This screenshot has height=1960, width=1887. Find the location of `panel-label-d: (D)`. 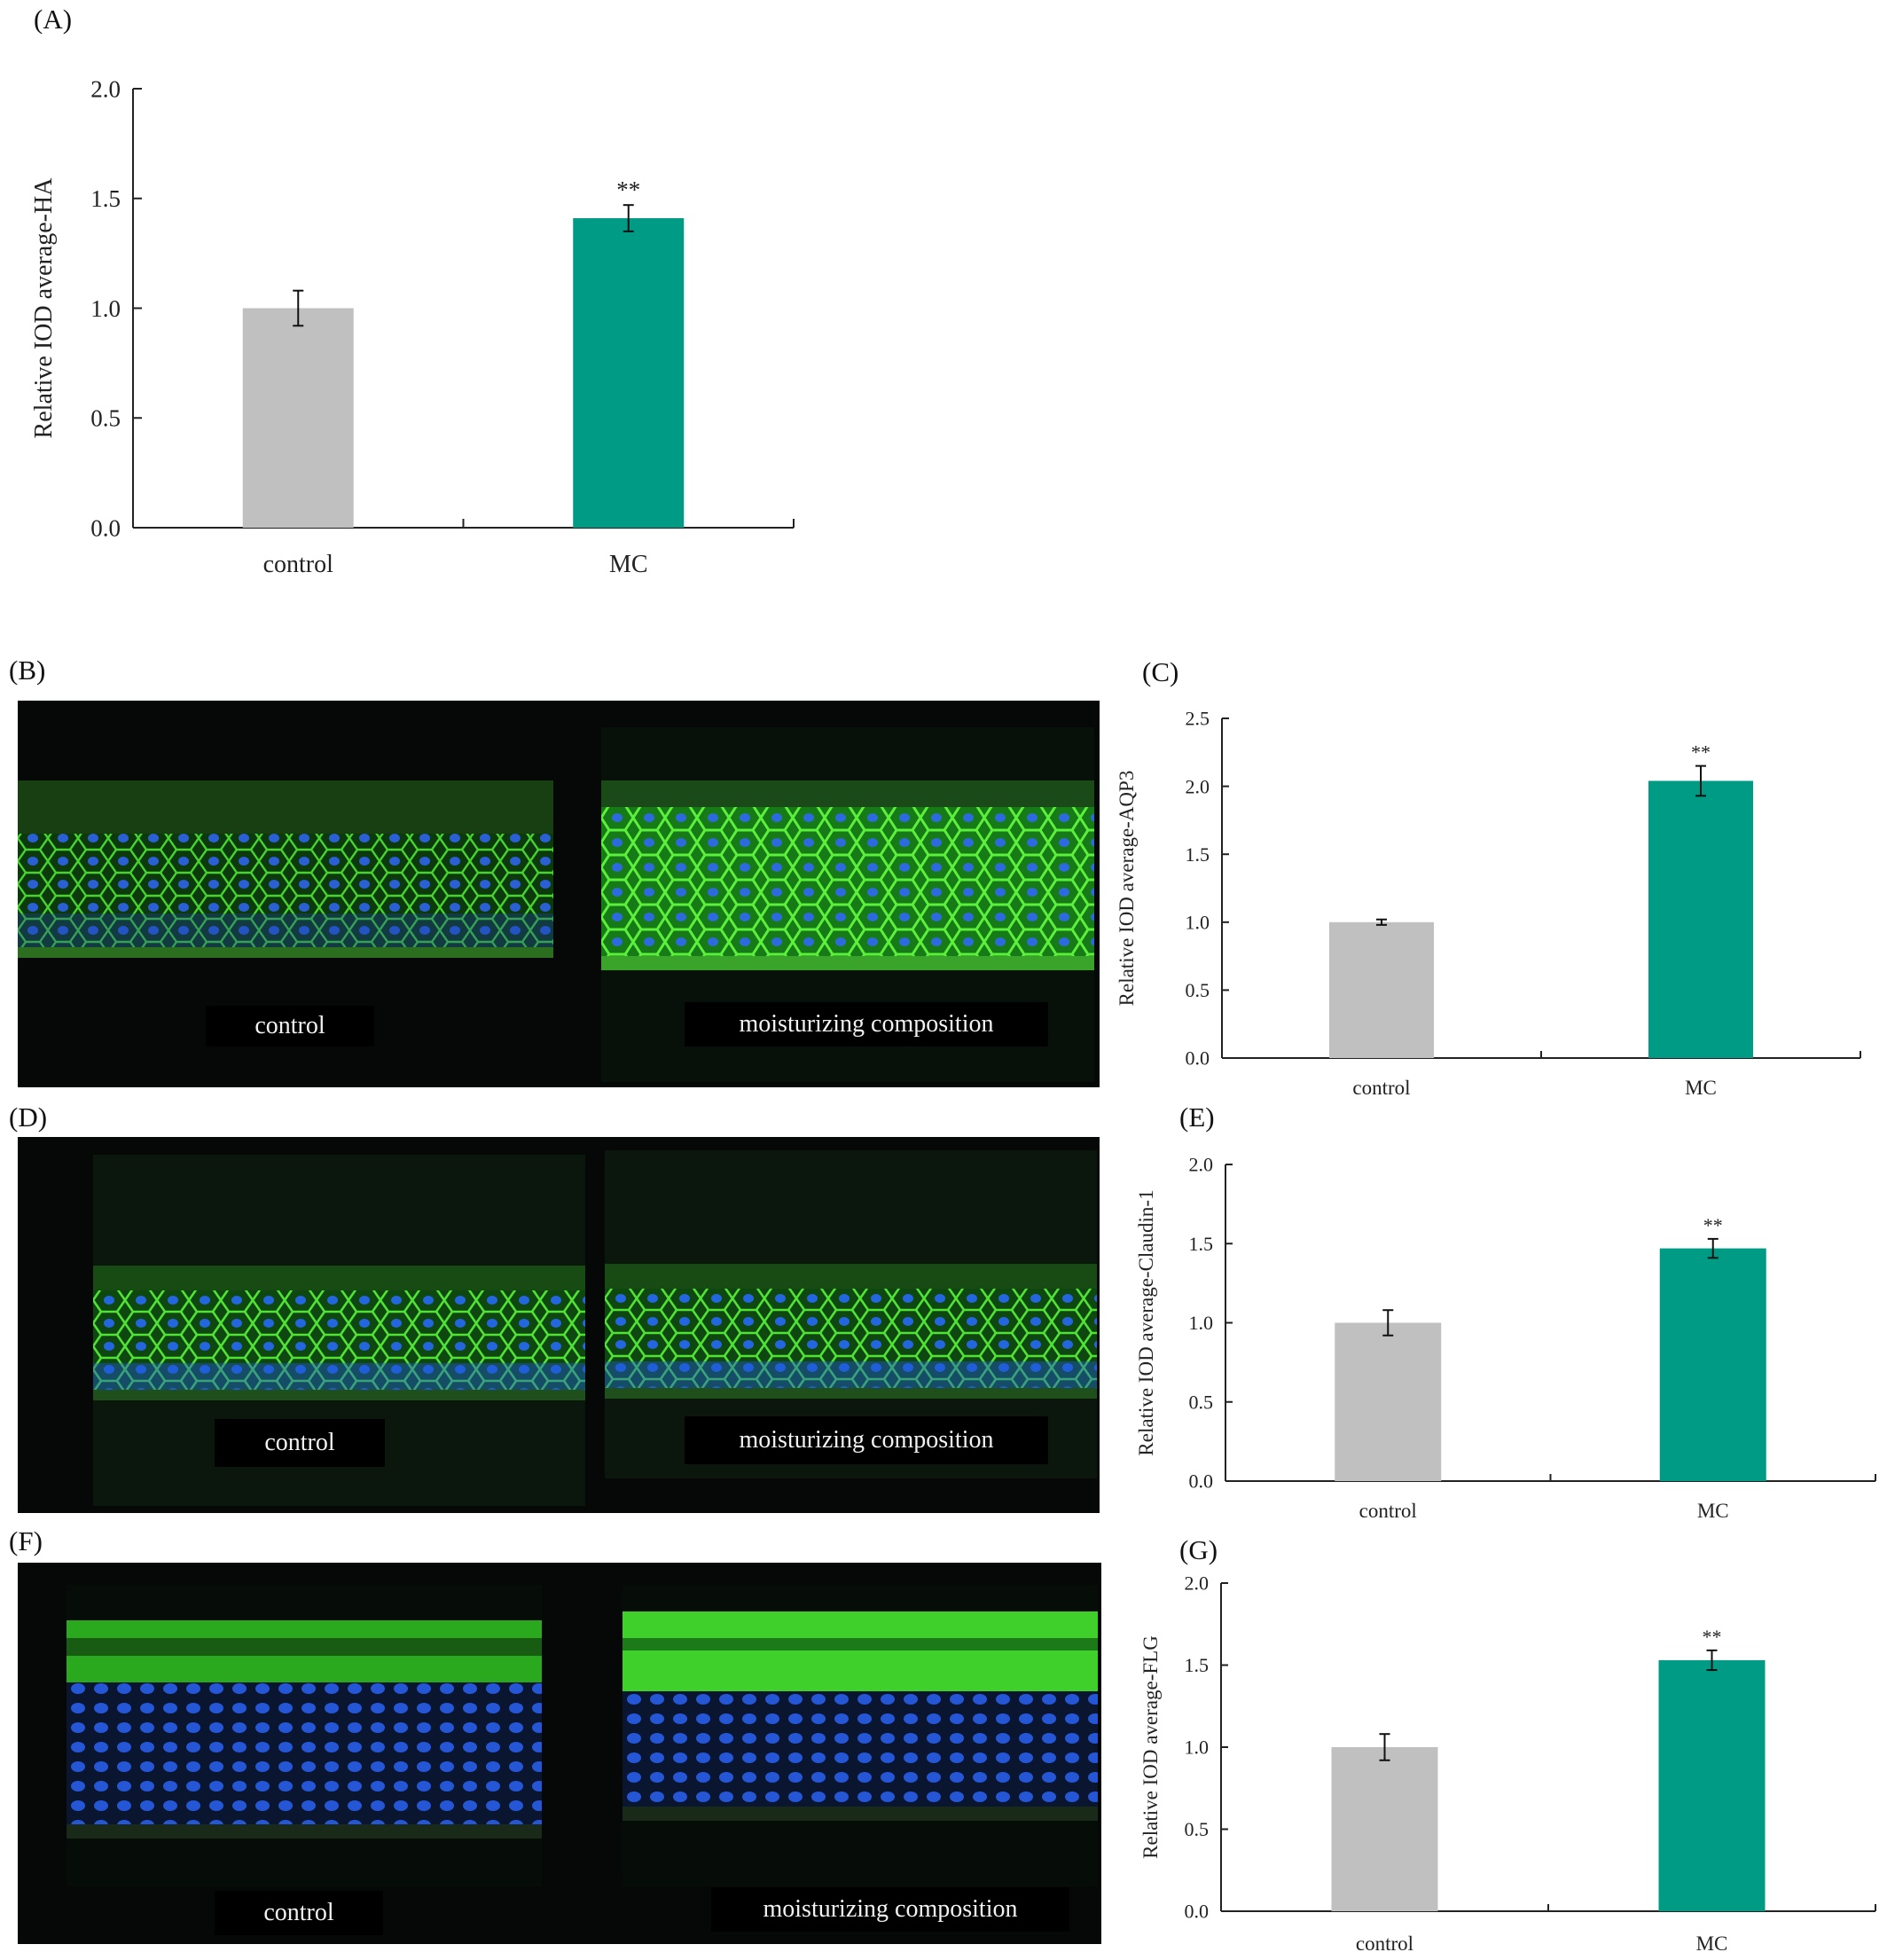

panel-label-d: (D) is located at coordinates (28, 1118).